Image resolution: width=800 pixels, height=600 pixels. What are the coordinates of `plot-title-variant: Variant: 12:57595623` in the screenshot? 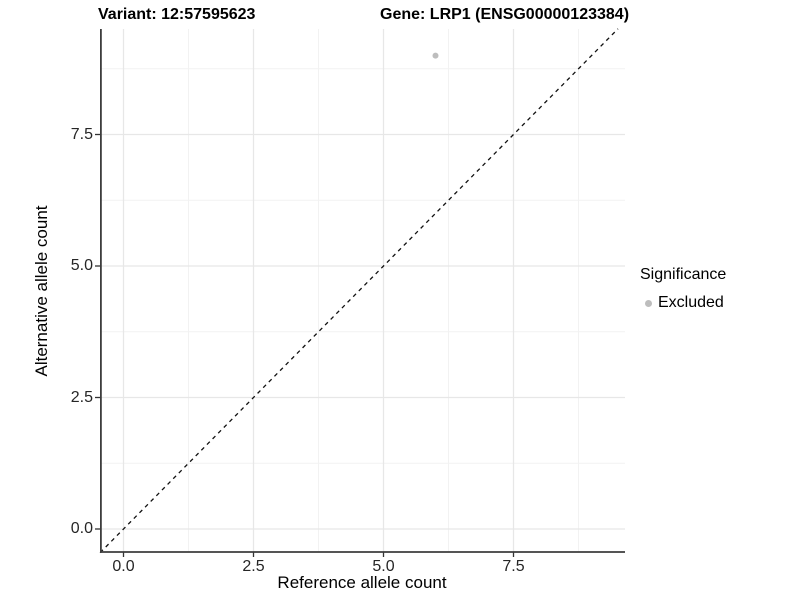 It's located at (177, 14).